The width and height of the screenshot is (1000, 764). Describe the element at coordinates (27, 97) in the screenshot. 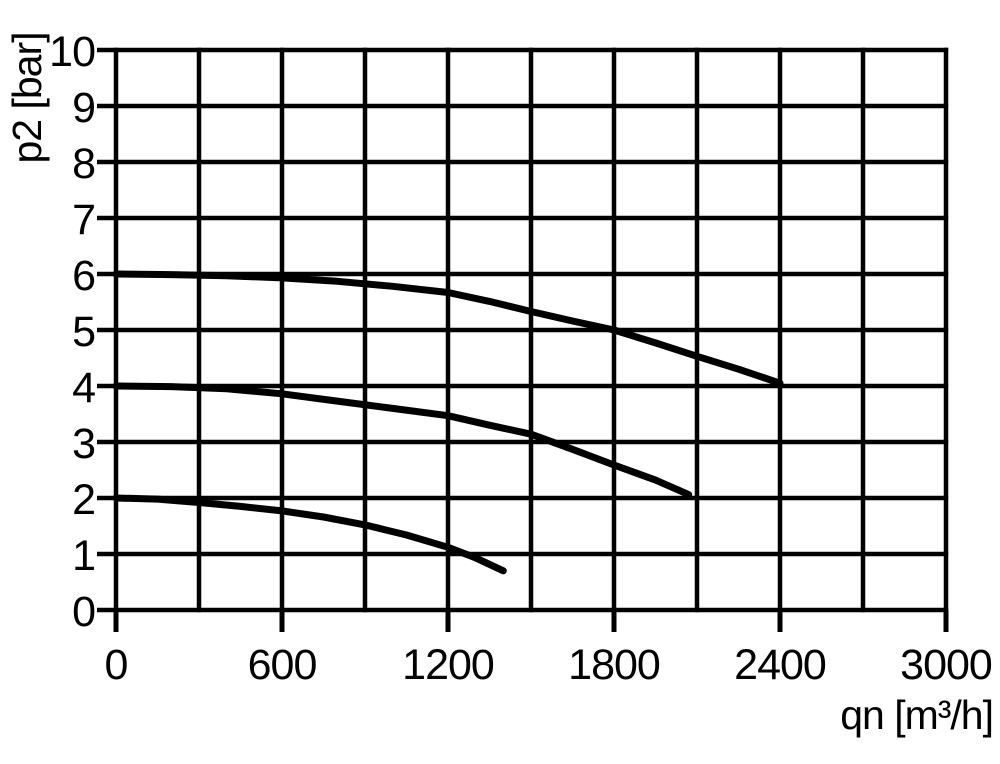

I see `y-axis-title: p2 [bar]` at that location.